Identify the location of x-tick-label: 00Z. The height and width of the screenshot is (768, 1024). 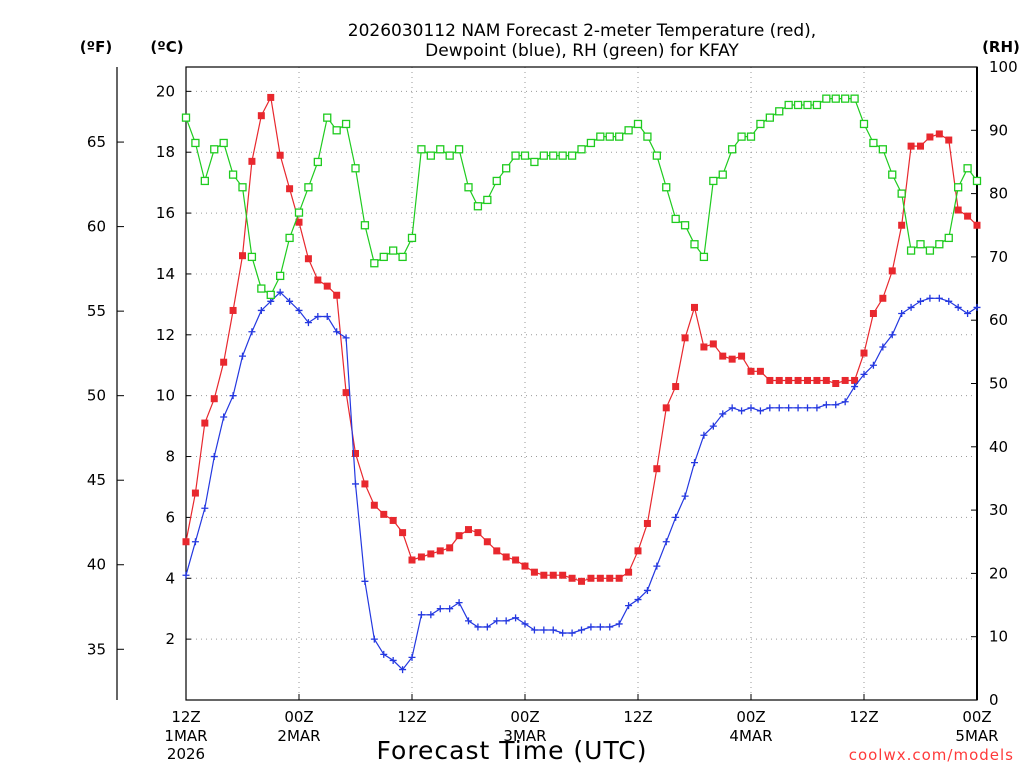
(524, 717).